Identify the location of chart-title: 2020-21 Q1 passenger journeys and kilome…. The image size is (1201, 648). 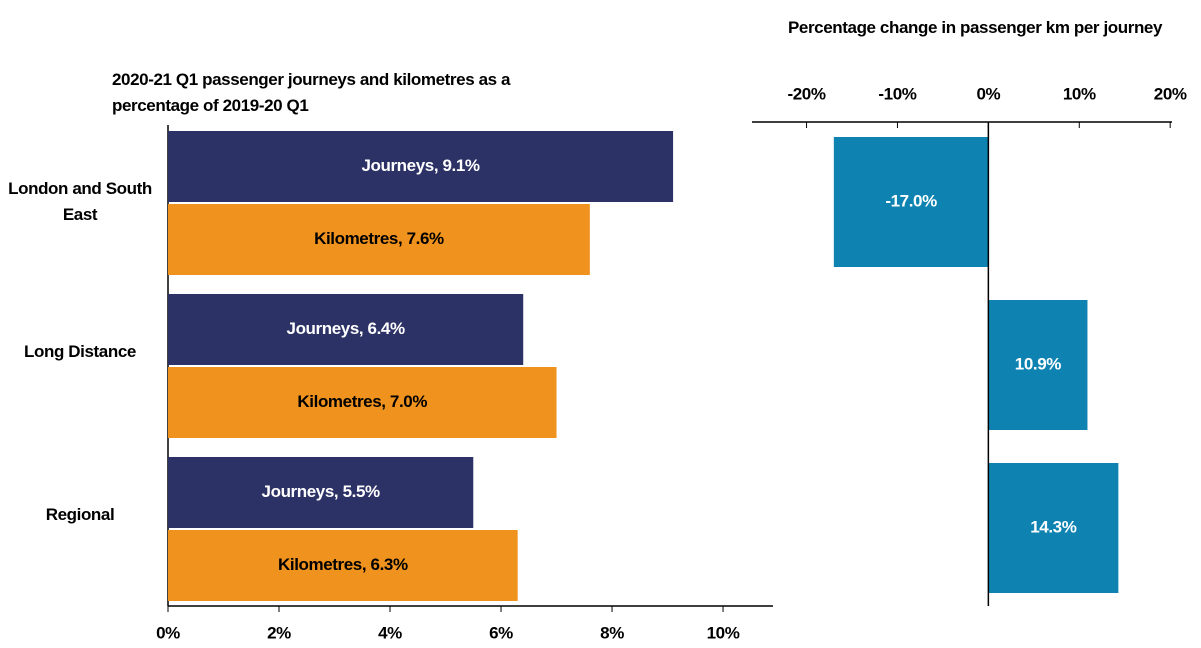
(311, 92).